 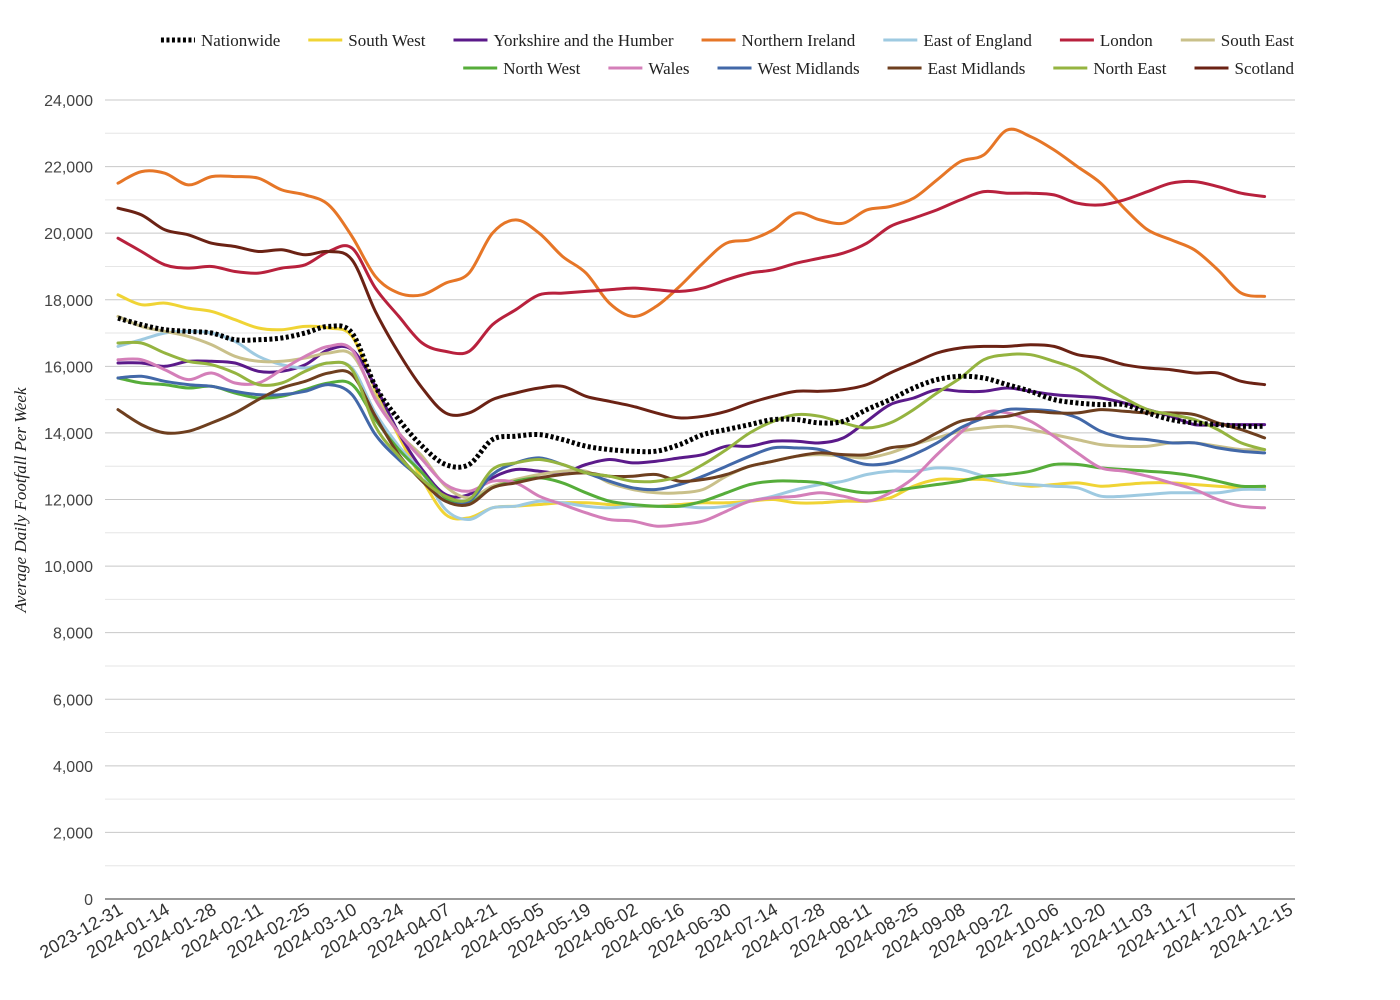 What do you see at coordinates (386, 40) in the screenshot?
I see `legend-label: South West` at bounding box center [386, 40].